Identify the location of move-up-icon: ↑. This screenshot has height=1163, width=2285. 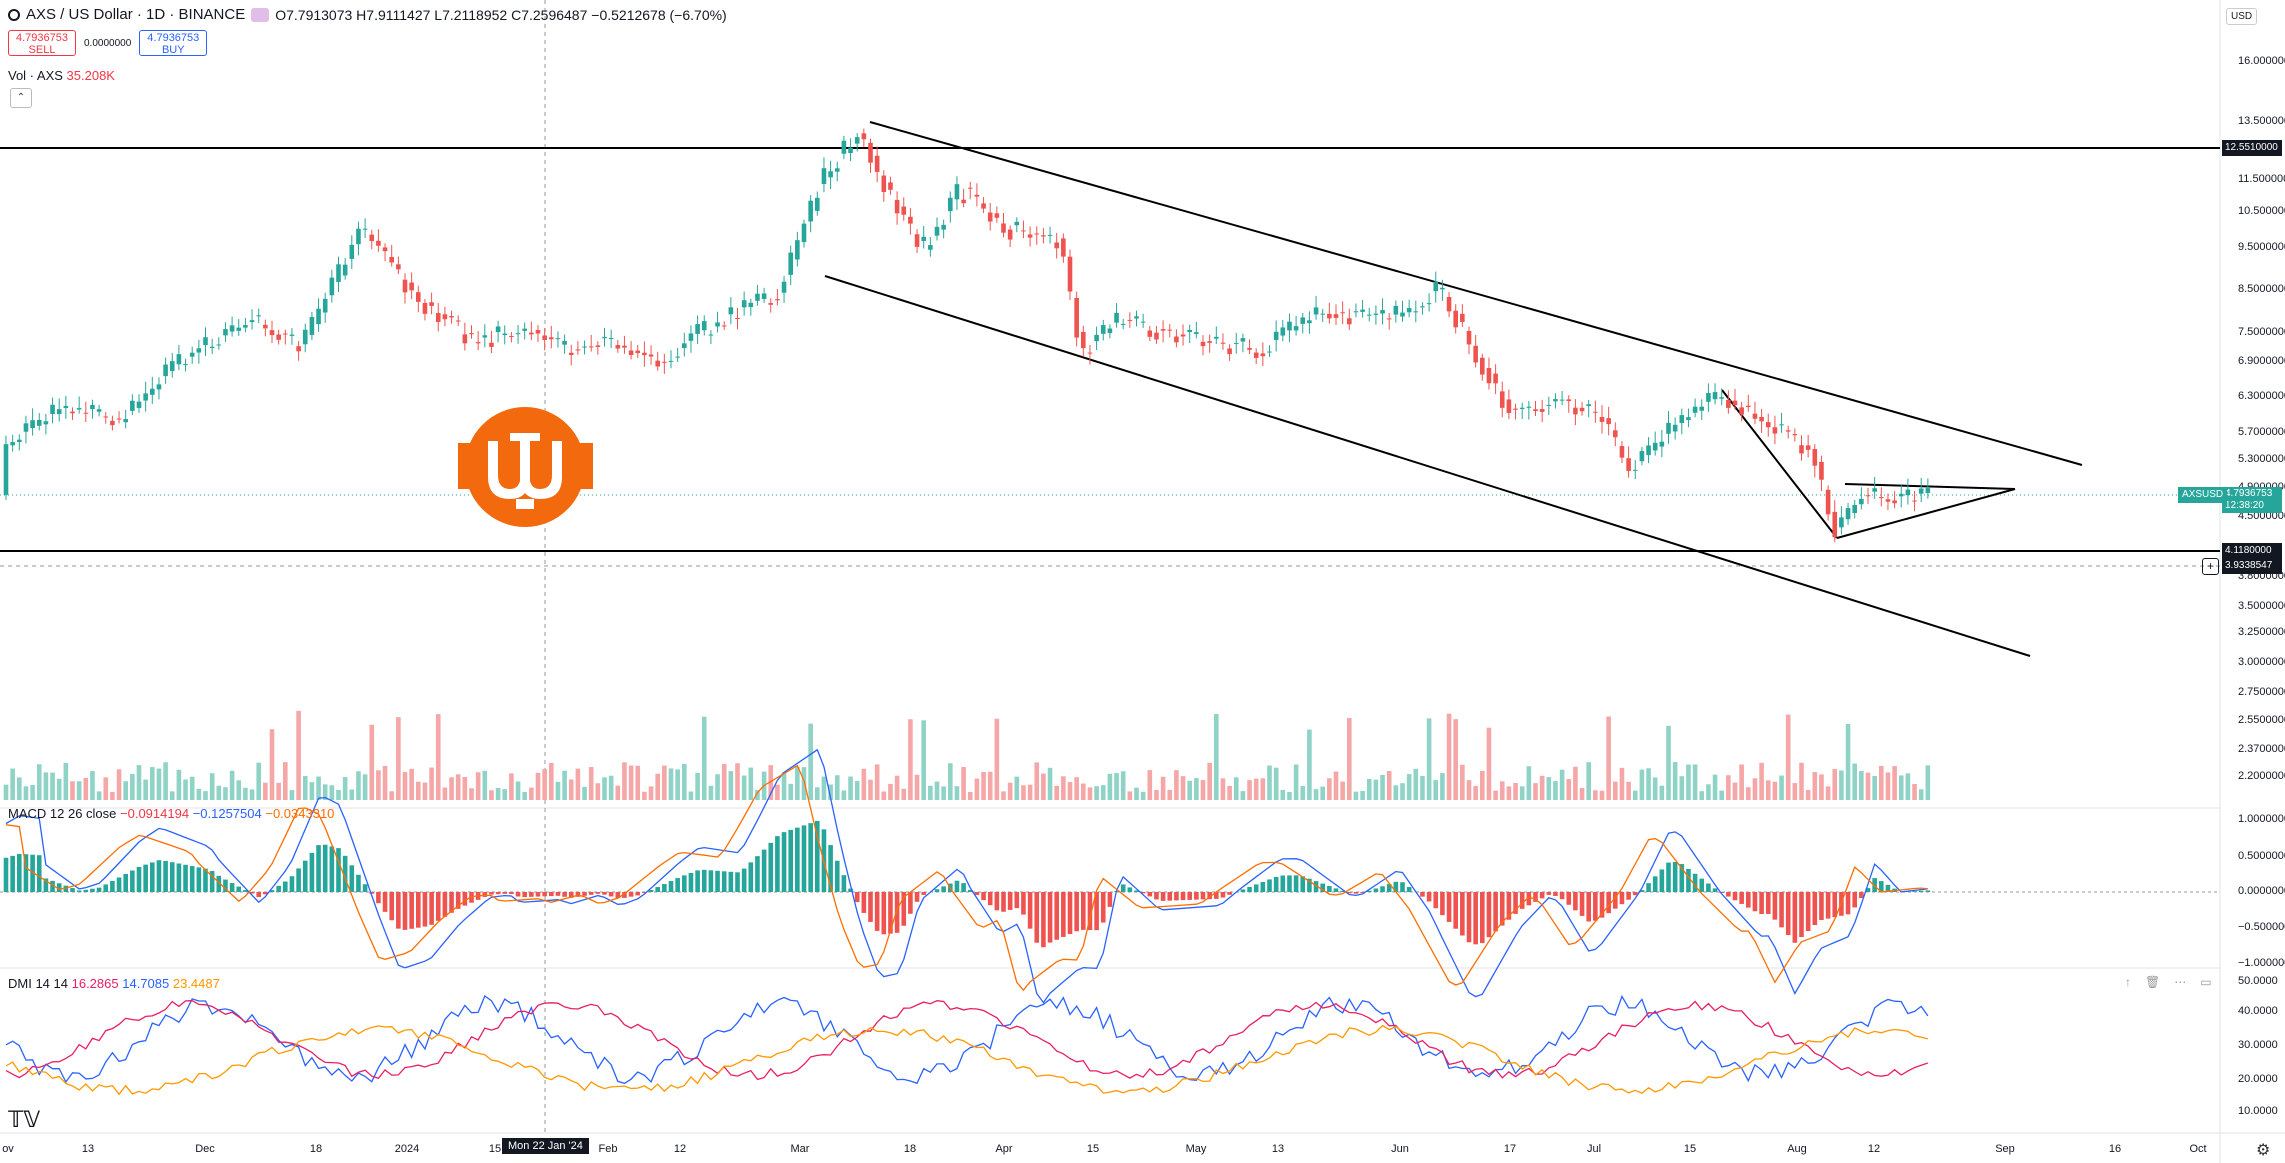
(2128, 982).